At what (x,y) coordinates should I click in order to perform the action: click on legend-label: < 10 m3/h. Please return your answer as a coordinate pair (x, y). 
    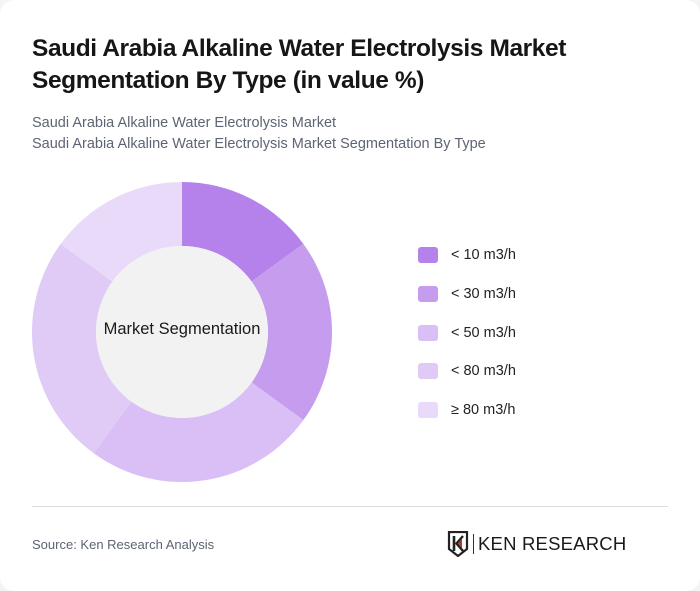
    Looking at the image, I should click on (483, 255).